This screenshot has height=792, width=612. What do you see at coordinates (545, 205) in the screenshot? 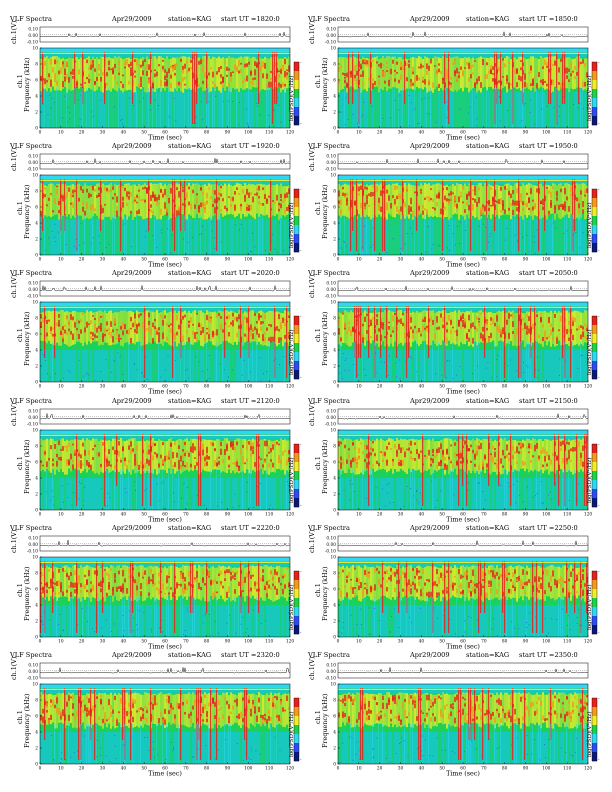
I see `sferic-streak` at bounding box center [545, 205].